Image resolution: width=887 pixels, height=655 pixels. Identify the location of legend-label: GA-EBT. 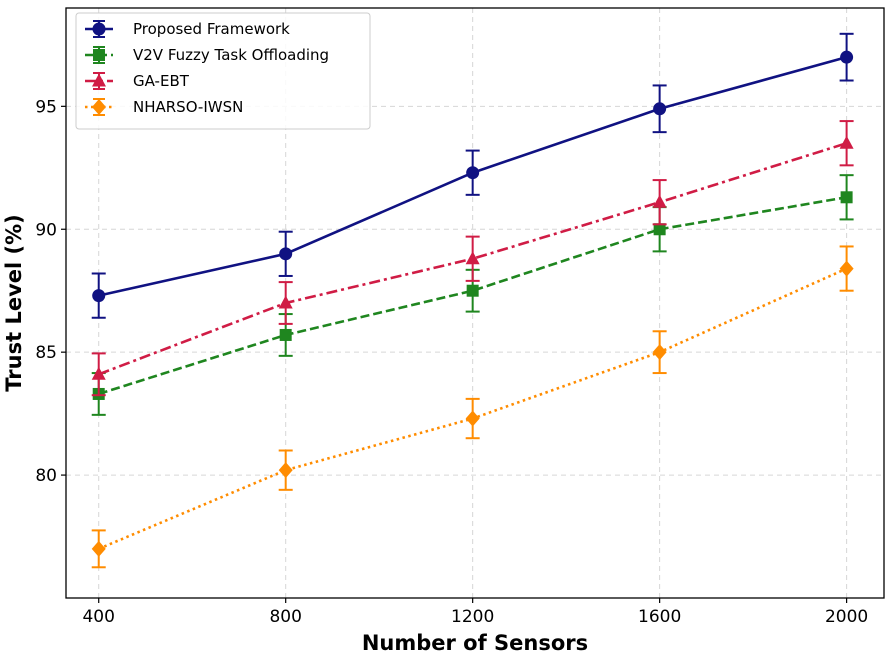
(161, 81).